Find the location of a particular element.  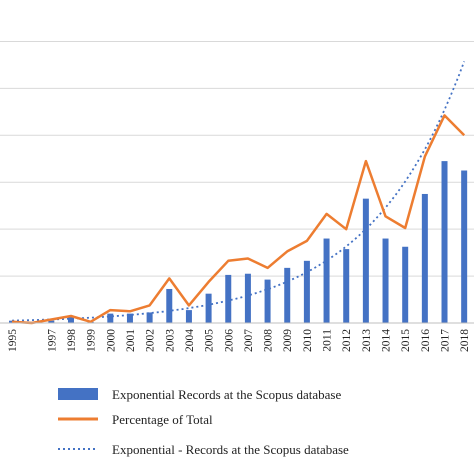

x-tick-label: 2011 is located at coordinates (328, 340).